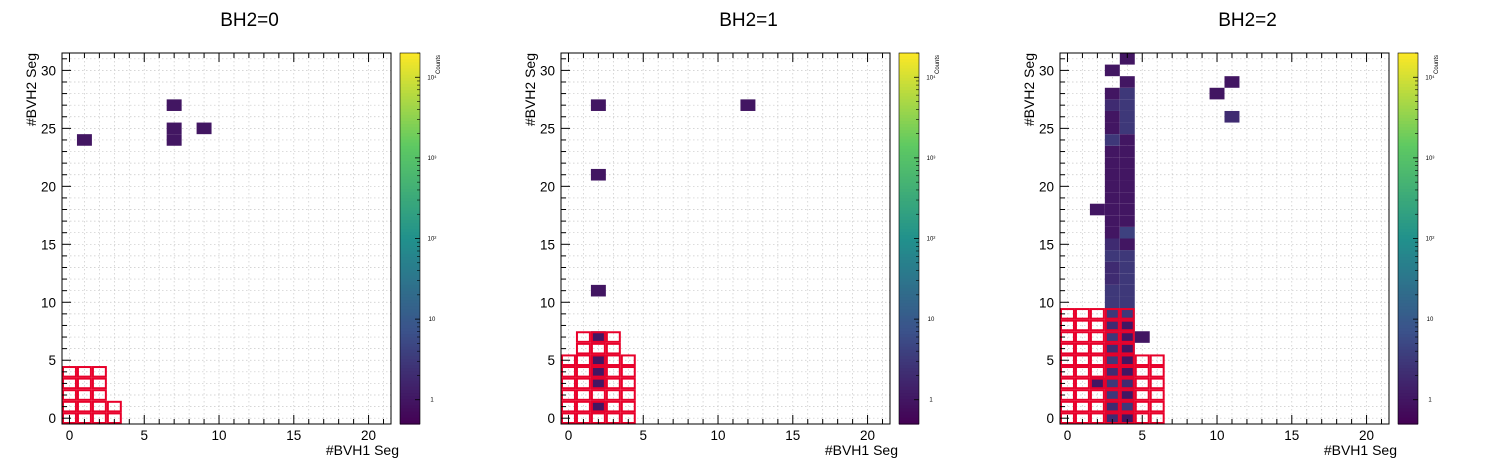 This screenshot has width=1498, height=475. Describe the element at coordinates (1029, 89) in the screenshot. I see `y-axis-title: #BVH2 Seg` at that location.